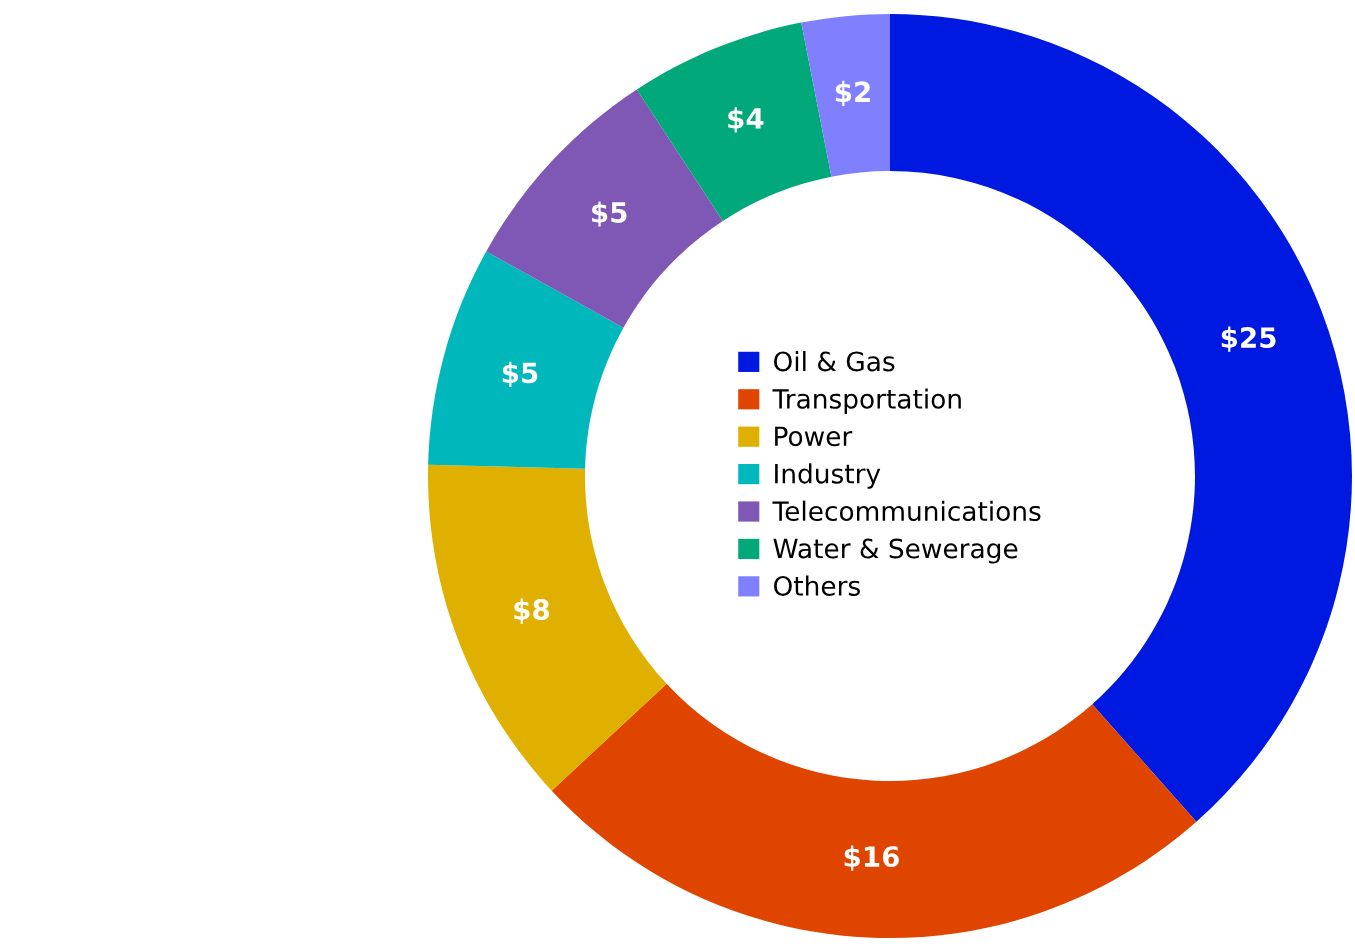  What do you see at coordinates (746, 120) in the screenshot?
I see `data-label: $4` at bounding box center [746, 120].